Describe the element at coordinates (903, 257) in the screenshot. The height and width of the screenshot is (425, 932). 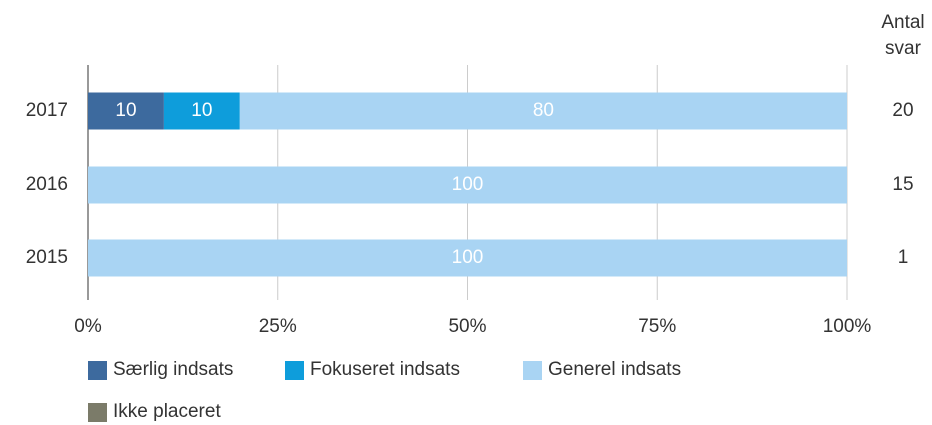
I see `side-column-value: 1` at that location.